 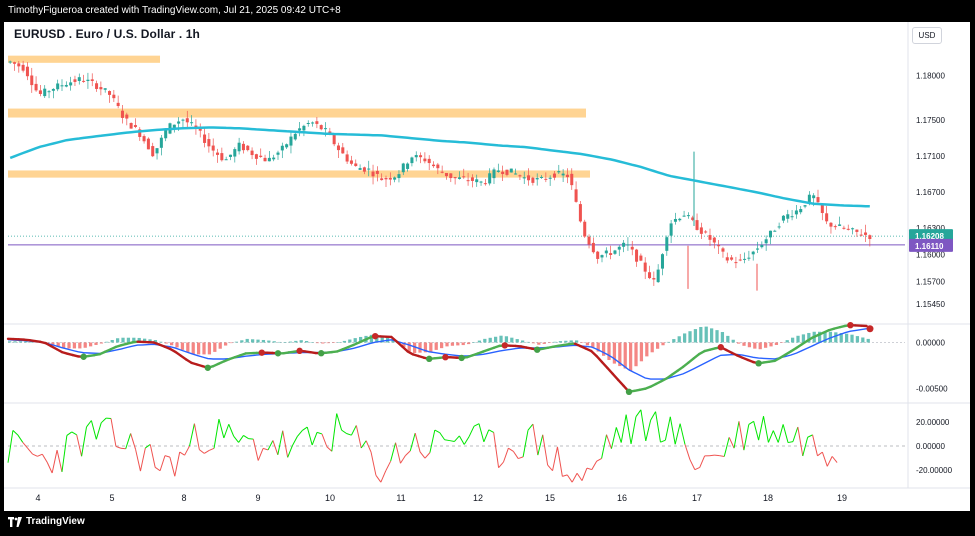 I want to click on time-tick-label: 11, so click(x=400, y=498).